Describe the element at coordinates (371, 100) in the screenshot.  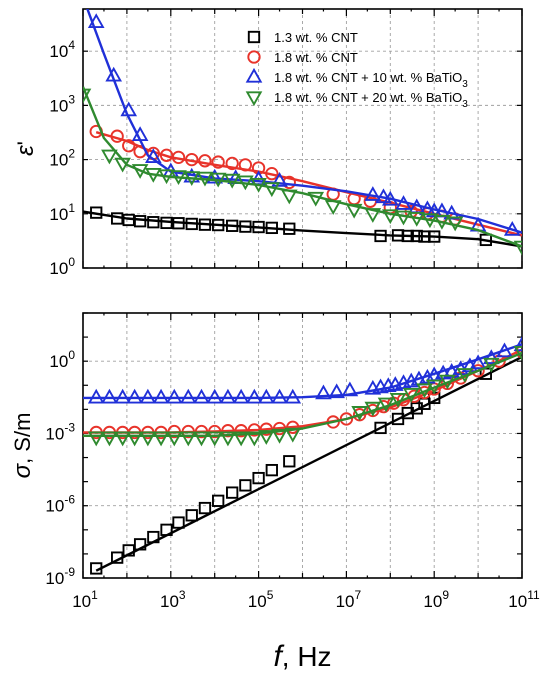
I see `legend-label: 1.8 wt. % CNT + 20 wt. % BaTiO3` at that location.